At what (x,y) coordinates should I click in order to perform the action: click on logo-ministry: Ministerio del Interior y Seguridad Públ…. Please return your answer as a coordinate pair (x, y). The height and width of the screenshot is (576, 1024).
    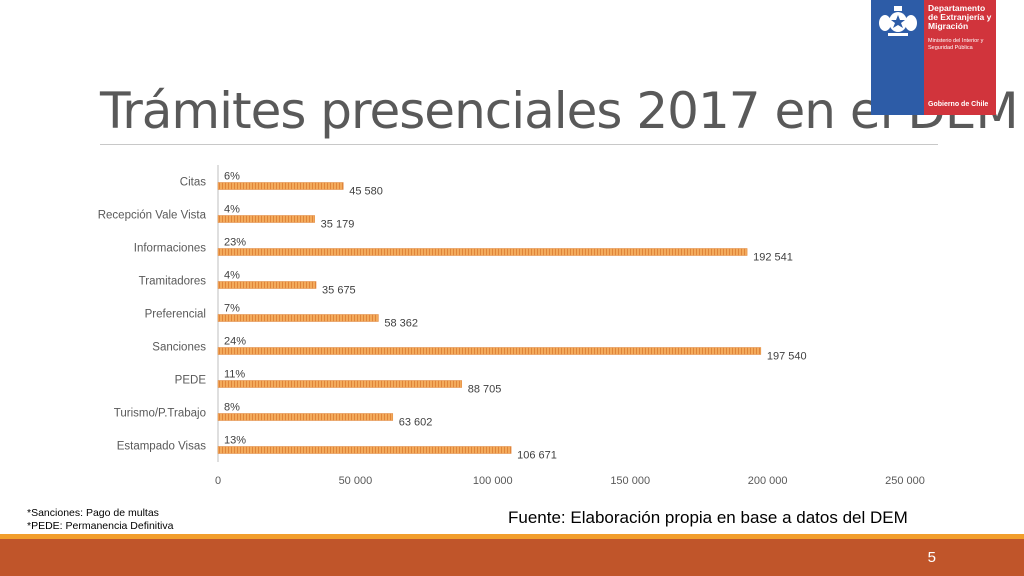
    Looking at the image, I should click on (956, 44).